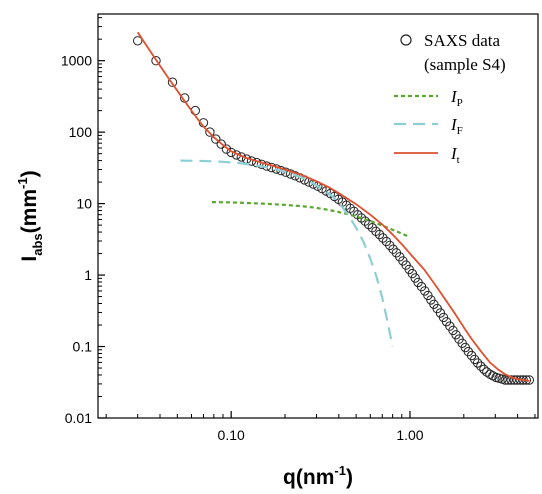 The image size is (542, 494). What do you see at coordinates (22, 183) in the screenshot?
I see `y-axis-title-sup: -1` at bounding box center [22, 183].